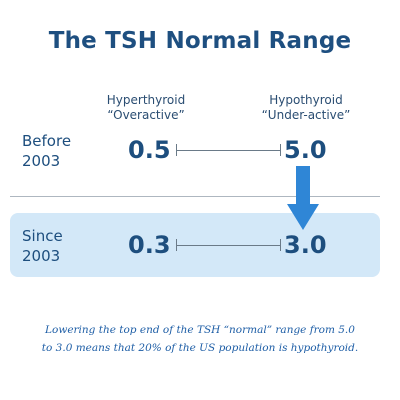 This screenshot has width=400, height=400. What do you see at coordinates (42, 236) in the screenshot?
I see `row-label-line: Since` at bounding box center [42, 236].